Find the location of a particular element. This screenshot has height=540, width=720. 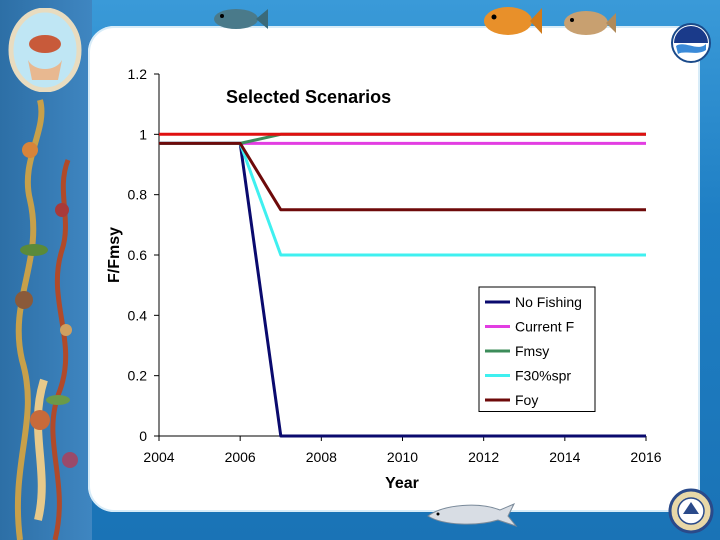

x-tick-label: 2008 is located at coordinates (321, 457).